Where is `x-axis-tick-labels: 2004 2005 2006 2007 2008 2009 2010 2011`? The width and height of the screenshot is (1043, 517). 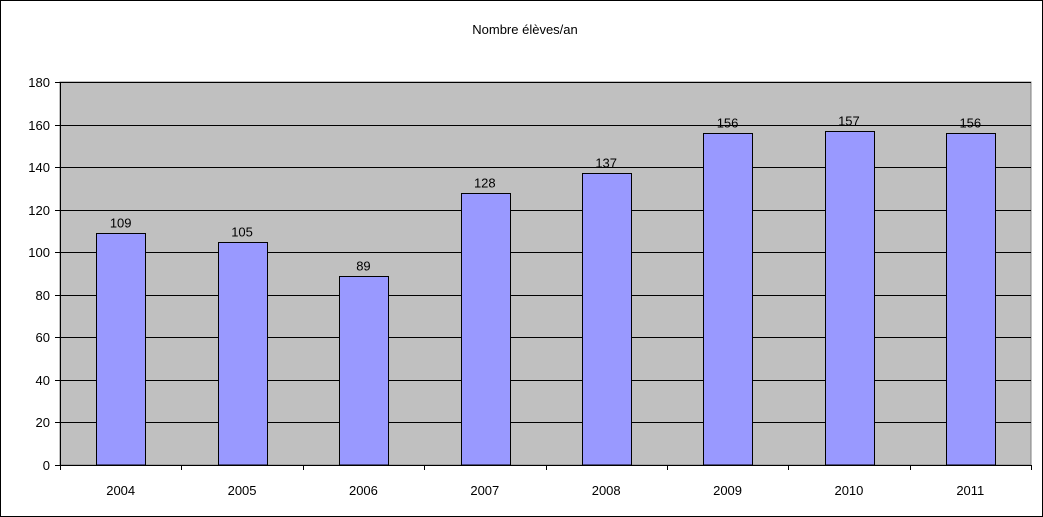 x-axis-tick-labels: 2004 2005 2006 2007 2008 2009 2010 2011 is located at coordinates (545, 490).